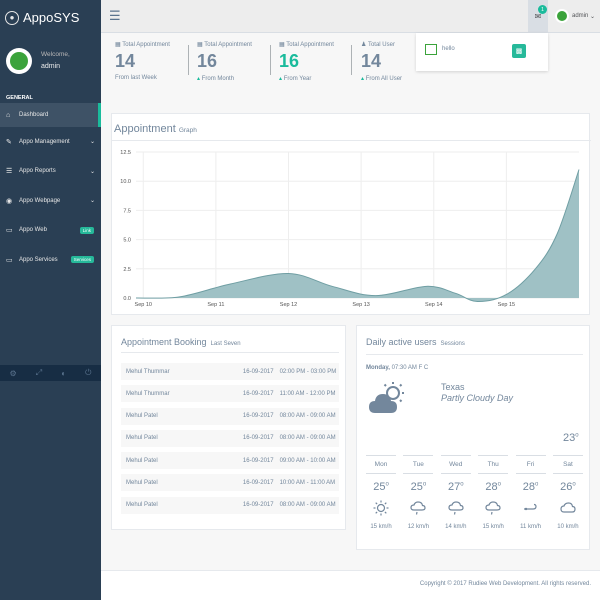  Describe the element at coordinates (38, 259) in the screenshot. I see `sidebar-item-label: Appo Services` at that location.